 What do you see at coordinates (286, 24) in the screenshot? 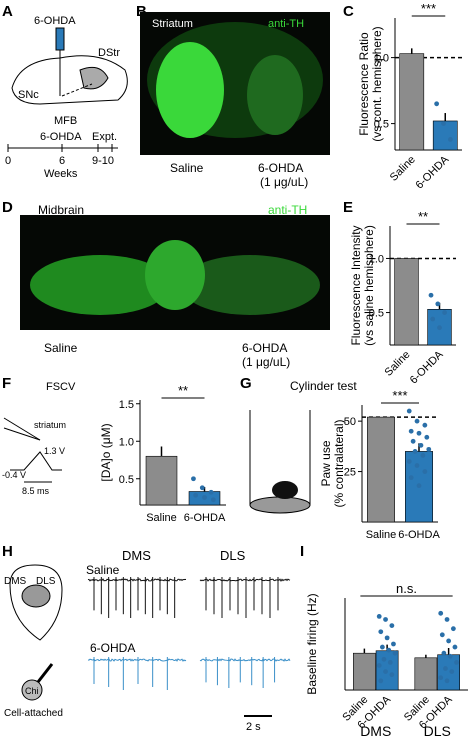
I see `label: anti-TH` at bounding box center [286, 24].